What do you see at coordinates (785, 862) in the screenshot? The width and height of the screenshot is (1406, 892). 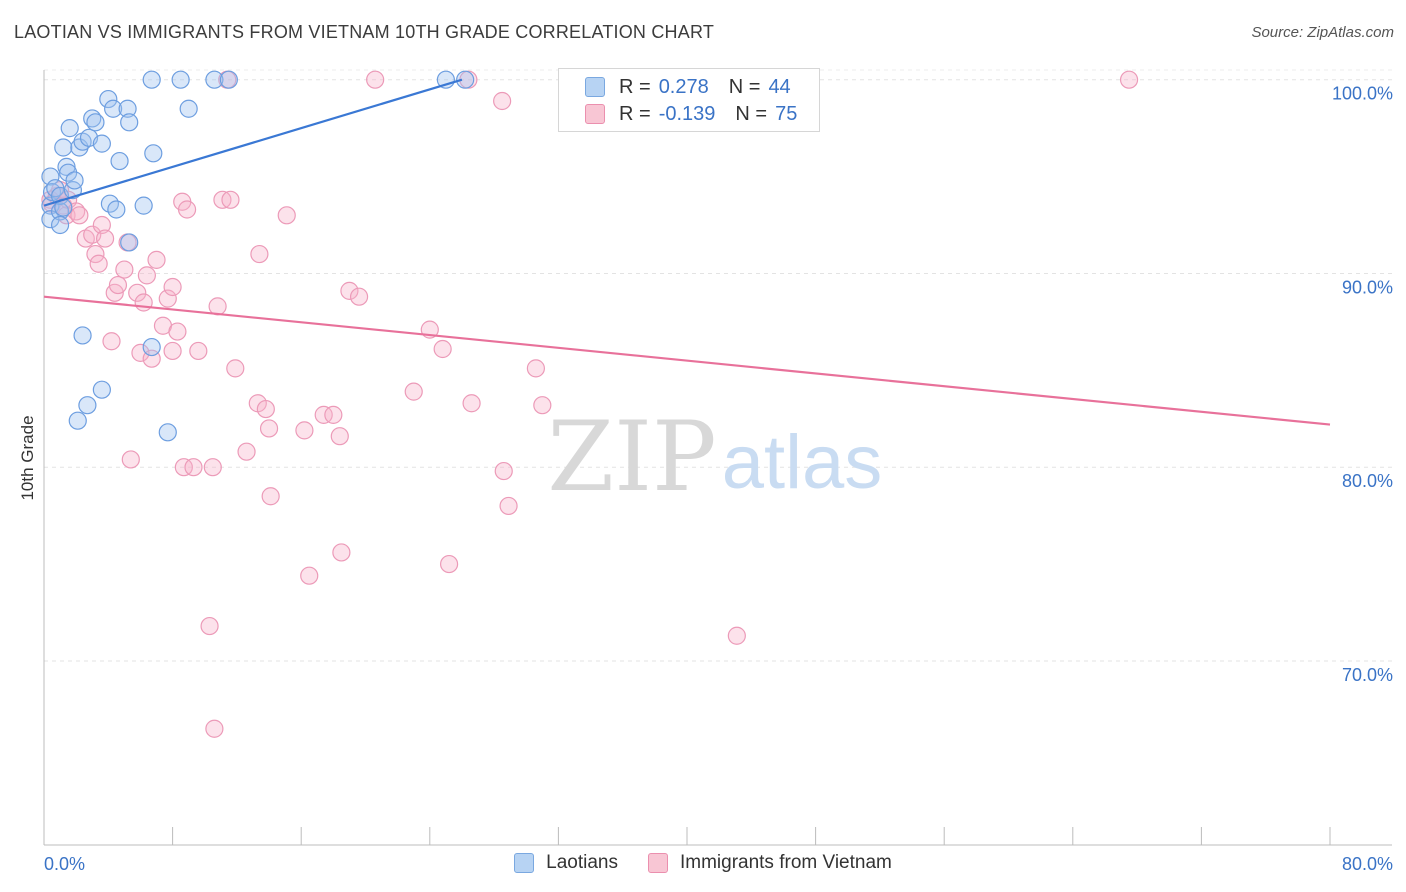 I see `legend-label-vietnam: Immigrants from Vietnam` at bounding box center [785, 862].